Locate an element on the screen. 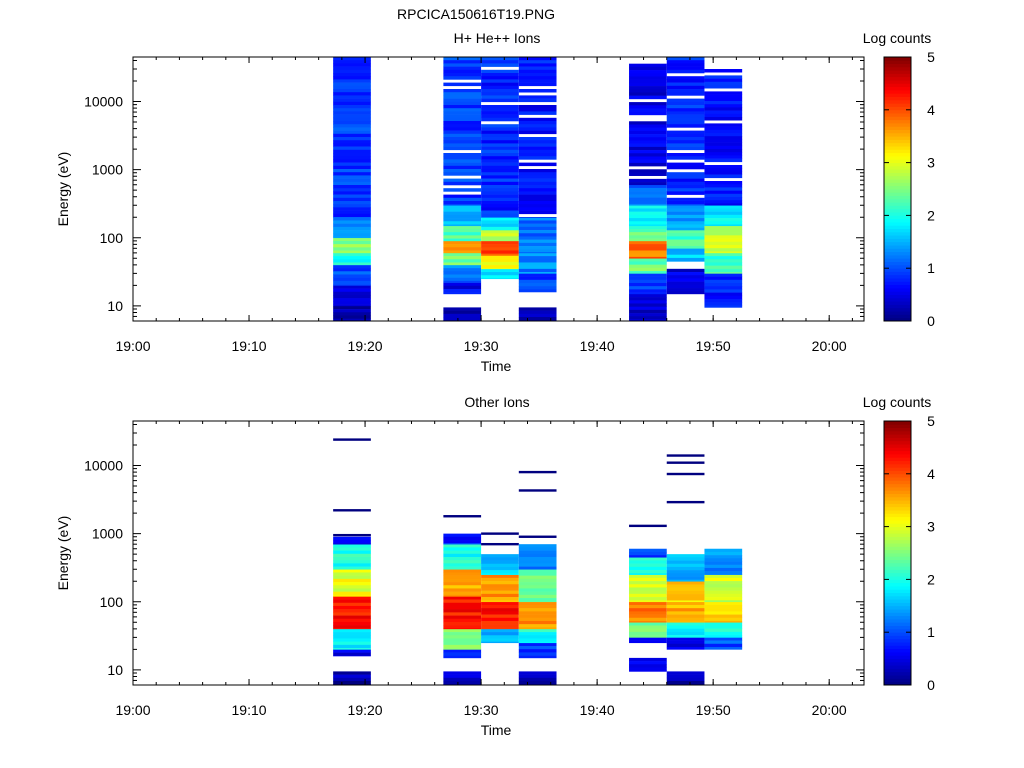 The width and height of the screenshot is (1024, 768). heatmap-area is located at coordinates (538, 562).